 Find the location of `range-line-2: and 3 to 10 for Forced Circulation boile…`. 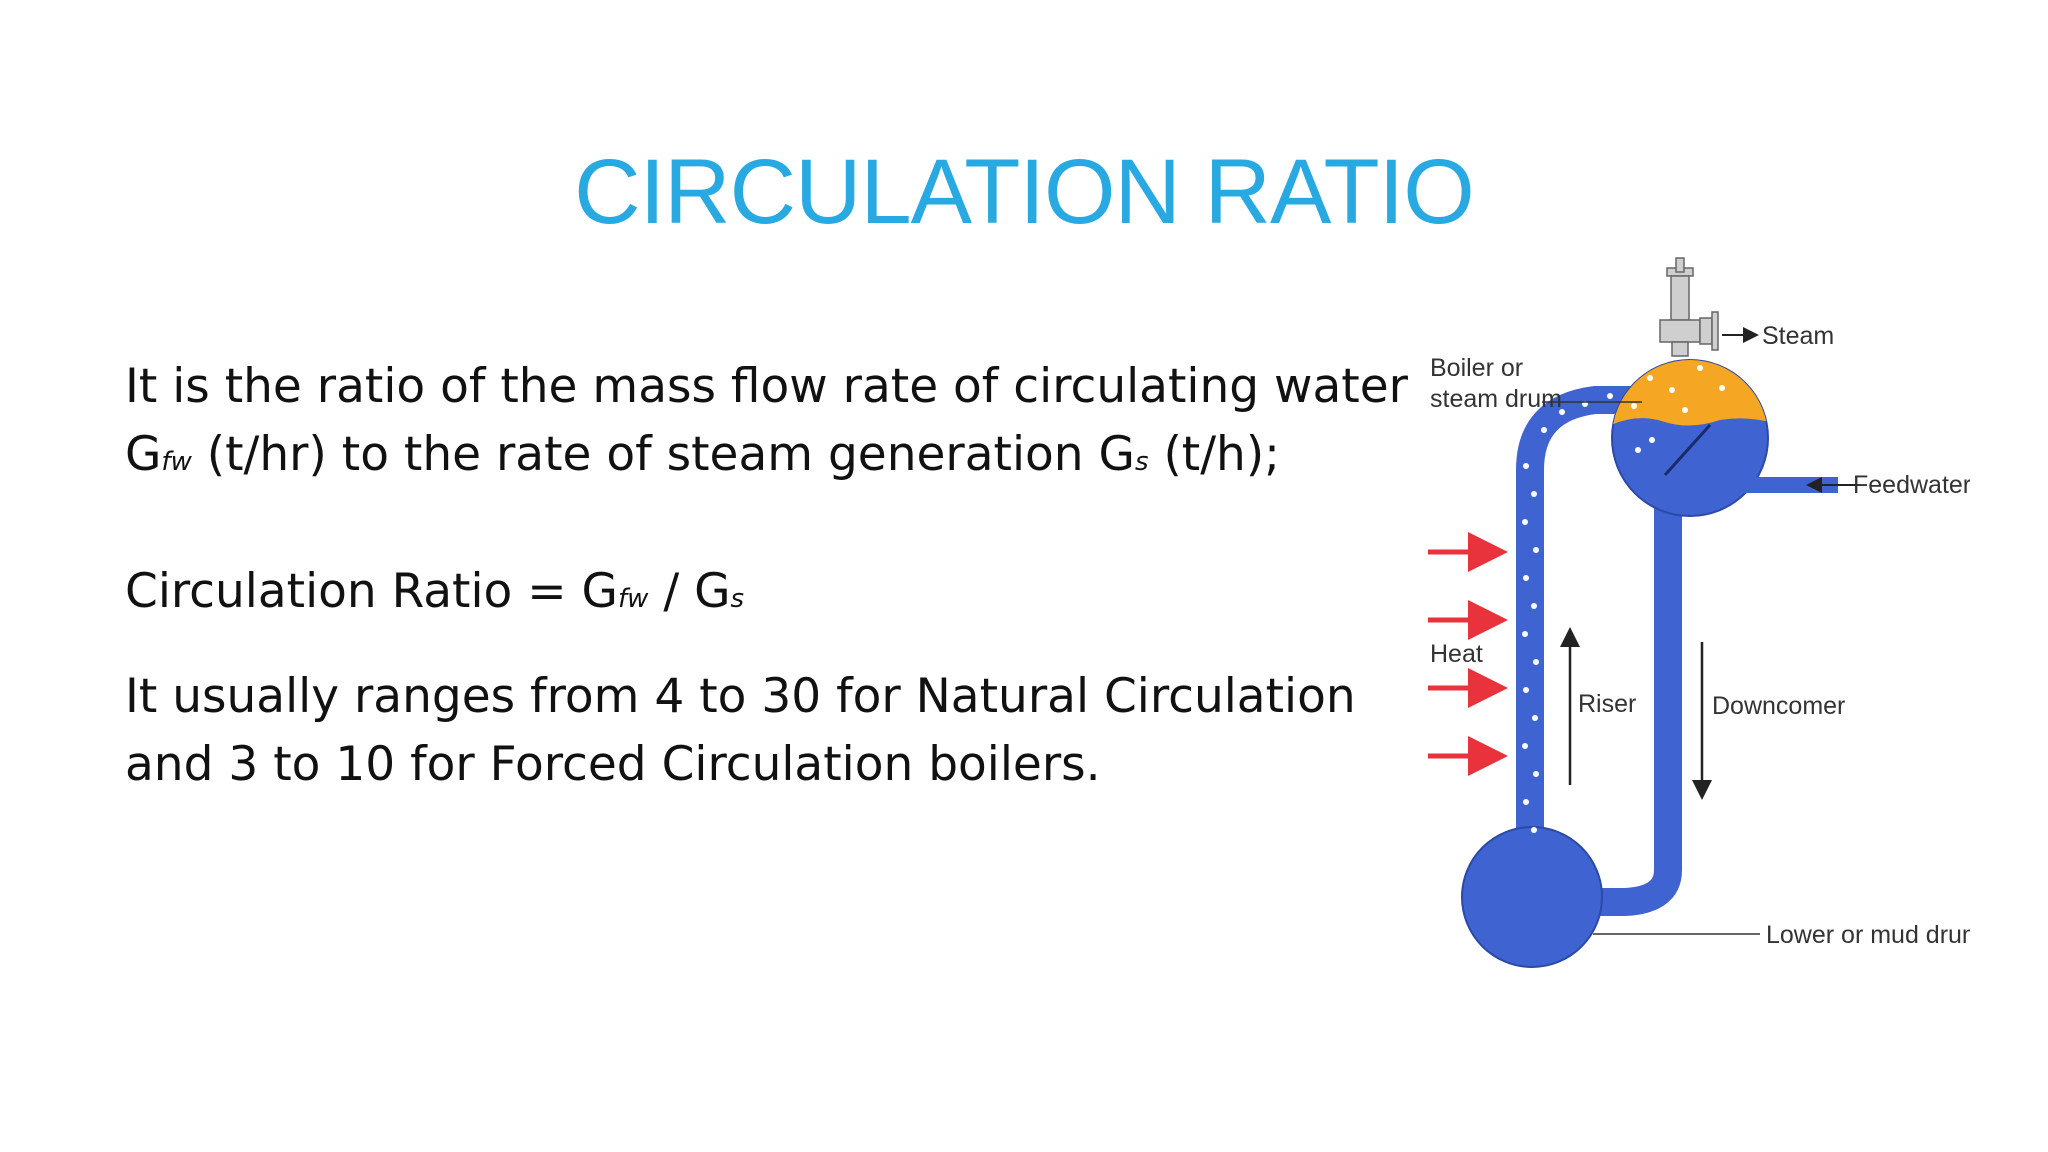

range-line-2: and 3 to 10 for Forced Circulation boile… is located at coordinates (613, 764).